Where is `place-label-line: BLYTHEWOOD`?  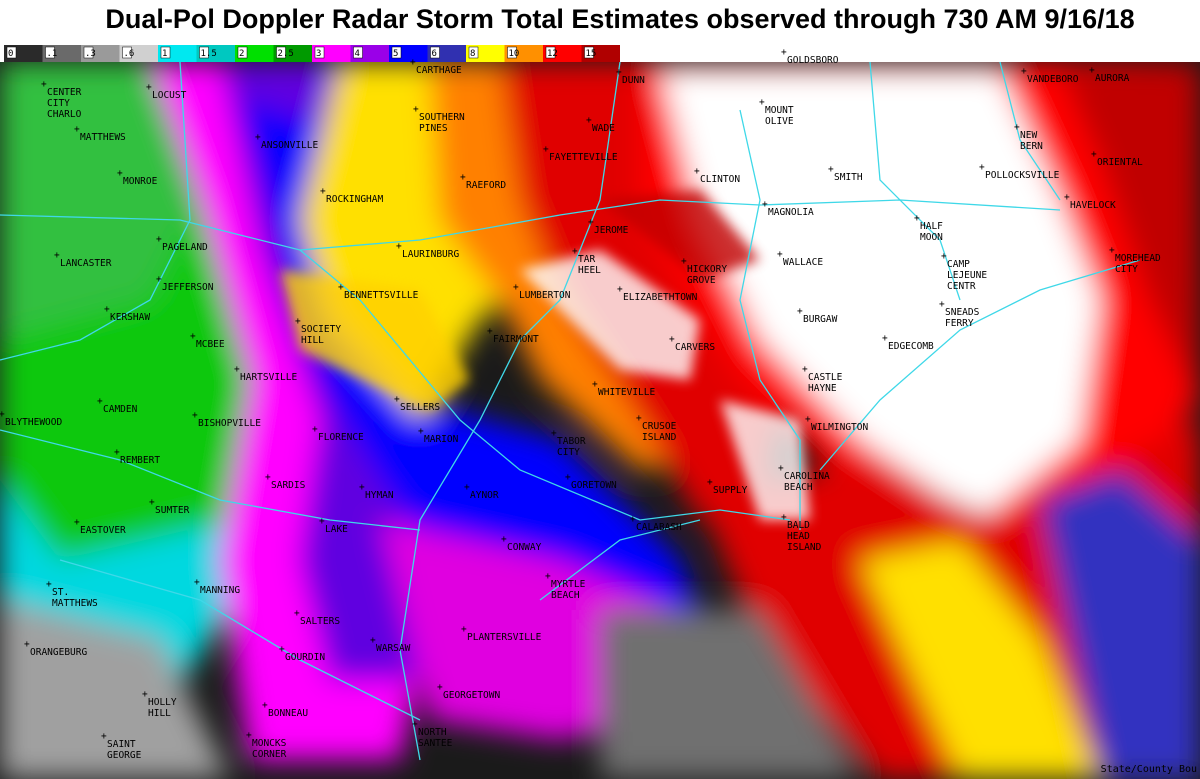 place-label-line: BLYTHEWOOD is located at coordinates (33, 422).